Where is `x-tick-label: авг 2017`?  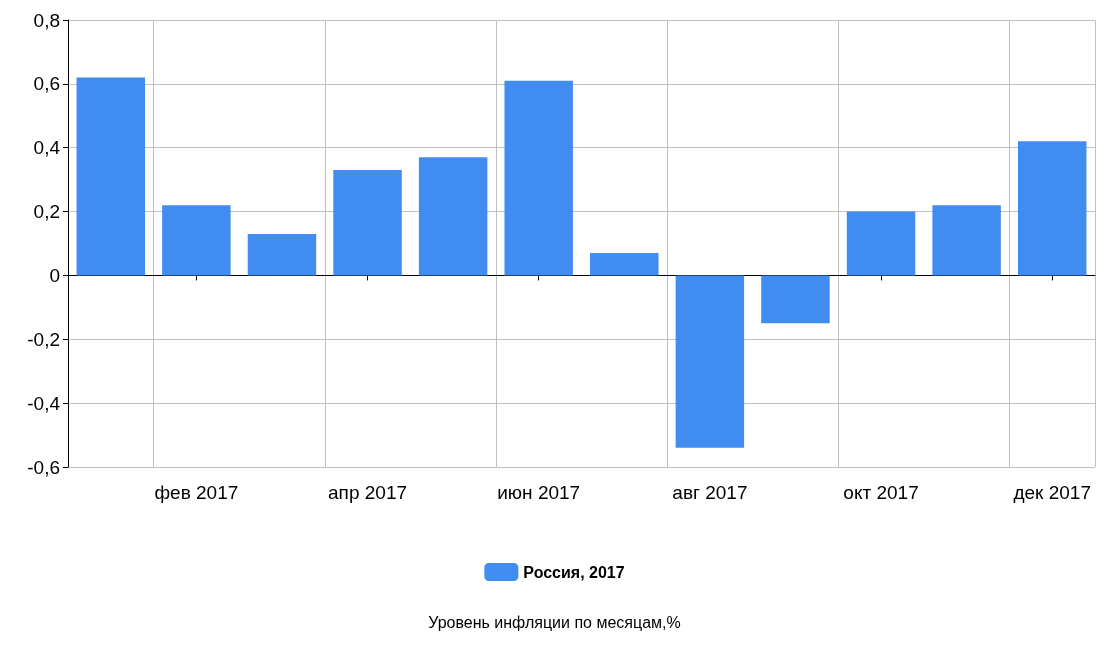
x-tick-label: авг 2017 is located at coordinates (710, 492).